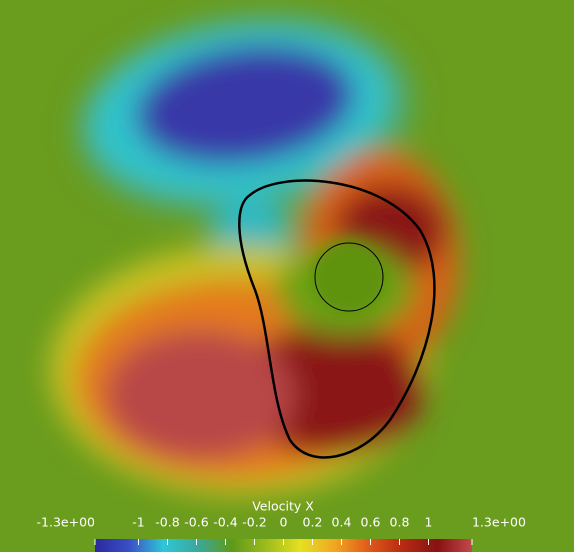 The width and height of the screenshot is (574, 552). Describe the element at coordinates (167, 522) in the screenshot. I see `tick-label: -0.8` at that location.